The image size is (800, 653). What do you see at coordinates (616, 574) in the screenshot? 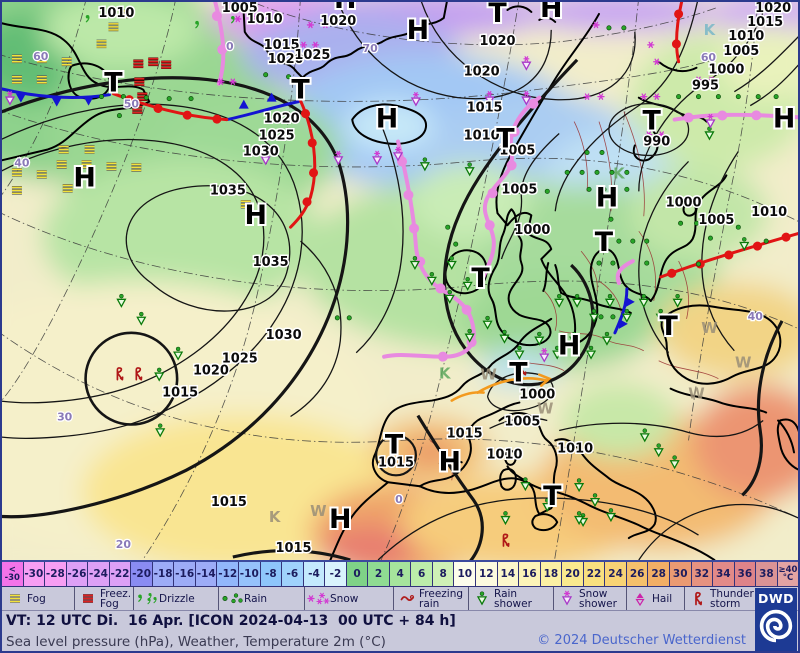
I see `scale-cell: 24` at bounding box center [616, 574].